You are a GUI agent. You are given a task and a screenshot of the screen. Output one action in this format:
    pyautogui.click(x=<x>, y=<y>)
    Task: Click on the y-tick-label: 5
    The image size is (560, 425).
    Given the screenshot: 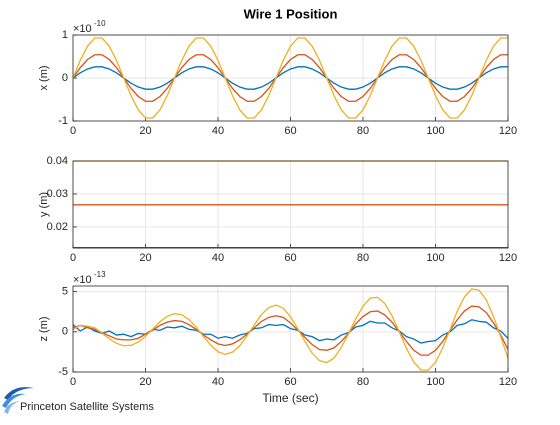 What is the action you would take?
    pyautogui.click(x=65, y=292)
    